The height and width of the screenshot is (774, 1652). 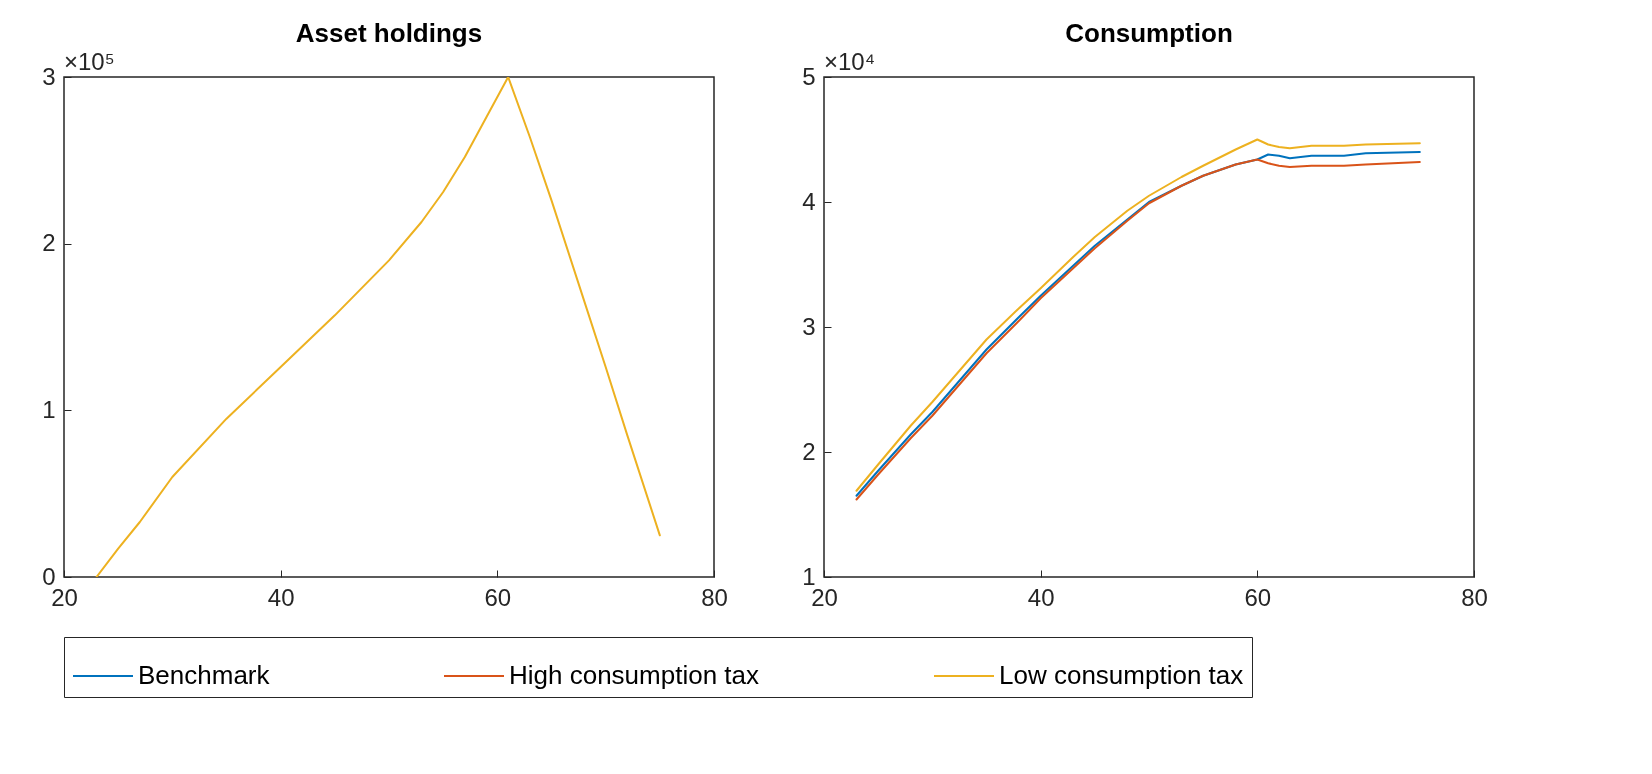 I want to click on text: ×10⁵, so click(x=89, y=61).